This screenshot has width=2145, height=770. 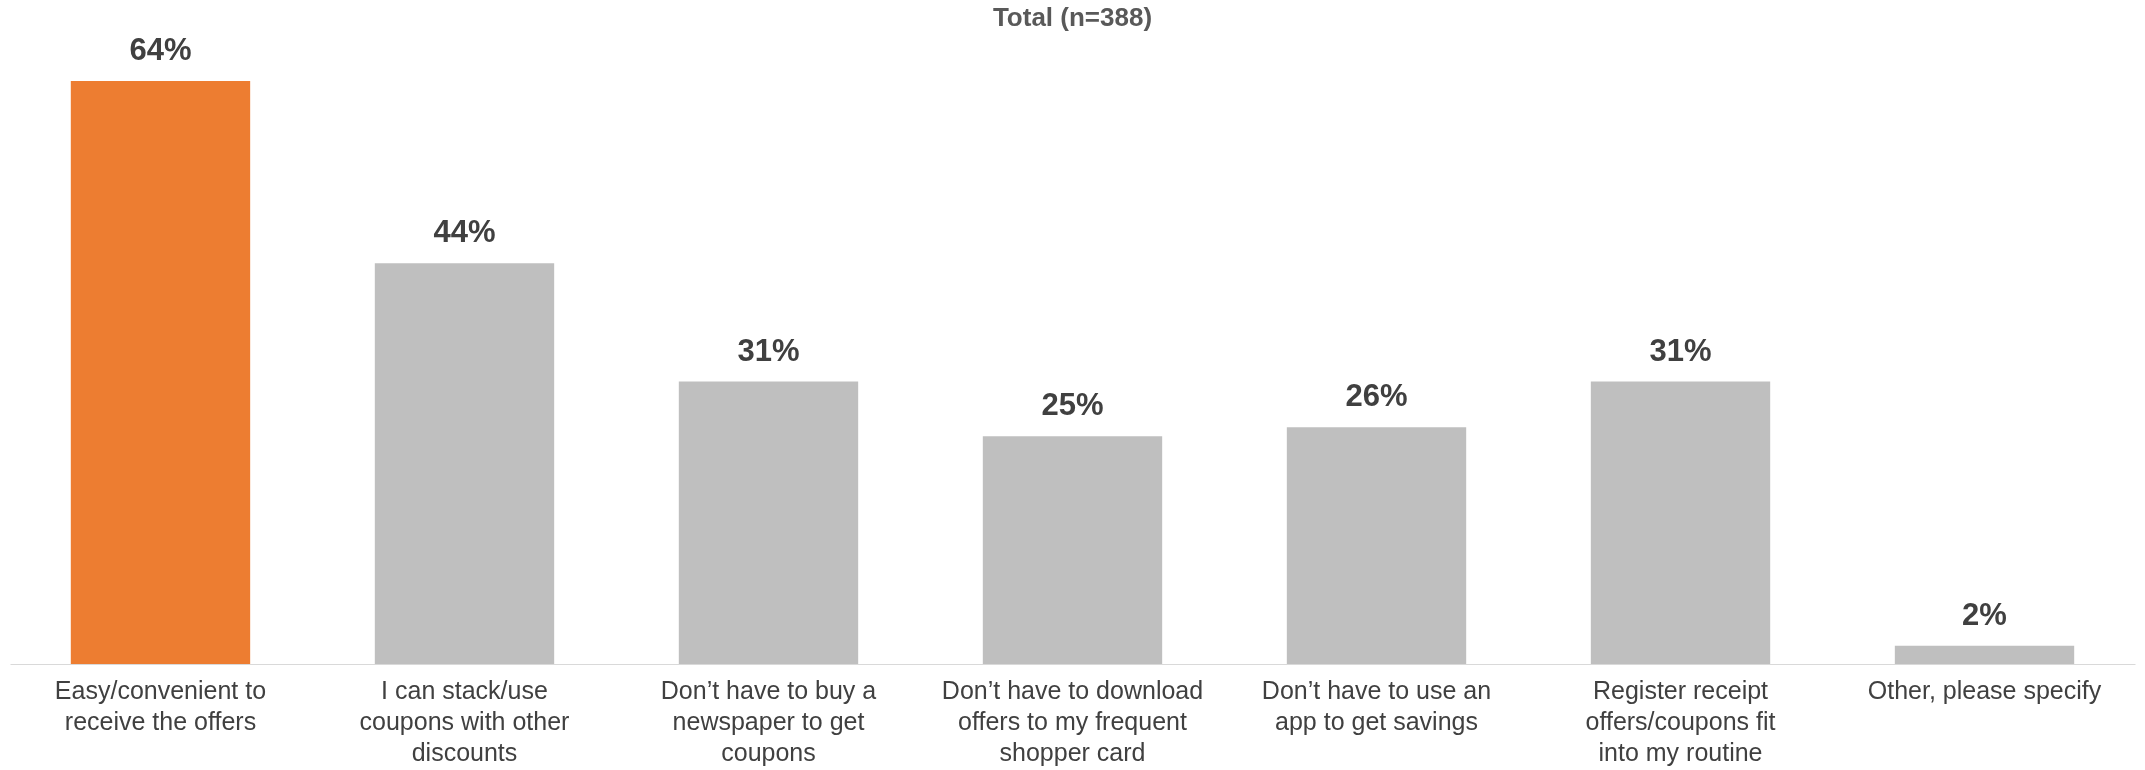 I want to click on x-tick-label: Other, please specify, so click(x=1984, y=689).